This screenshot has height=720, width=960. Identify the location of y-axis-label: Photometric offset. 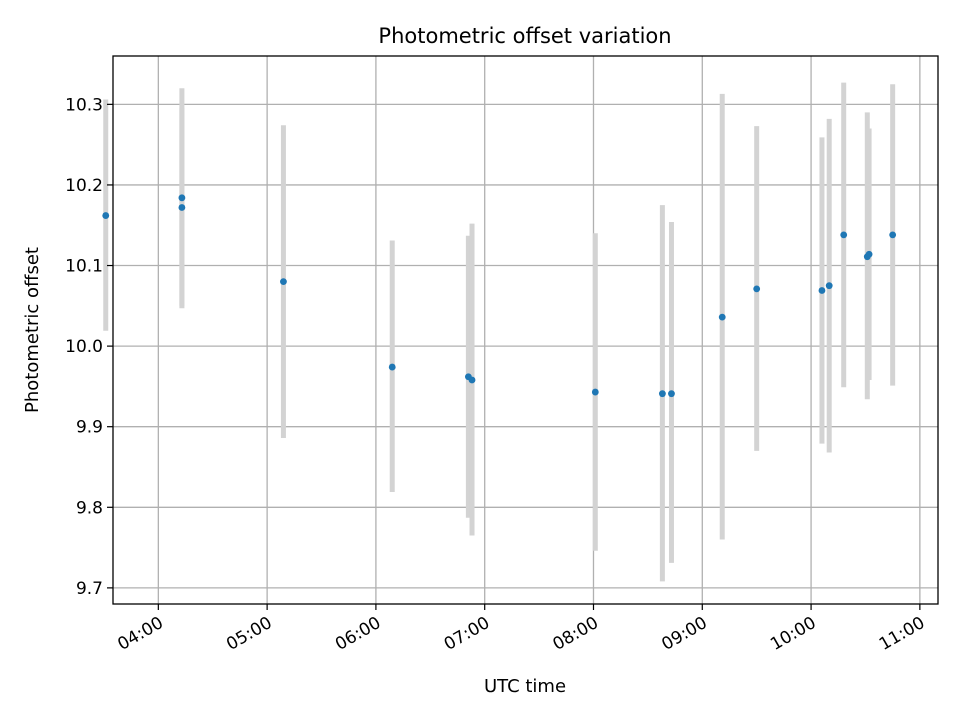
(32, 330).